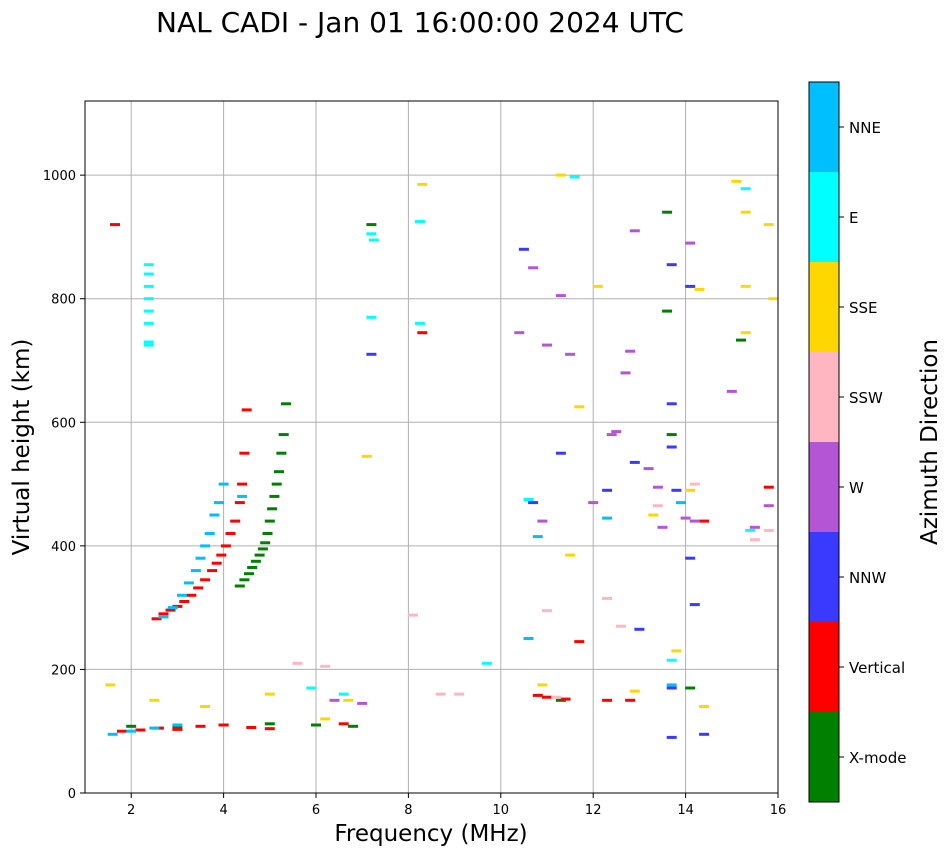 This screenshot has height=856, width=951. I want to click on x-axis-label: Frequency (MHz), so click(430, 834).